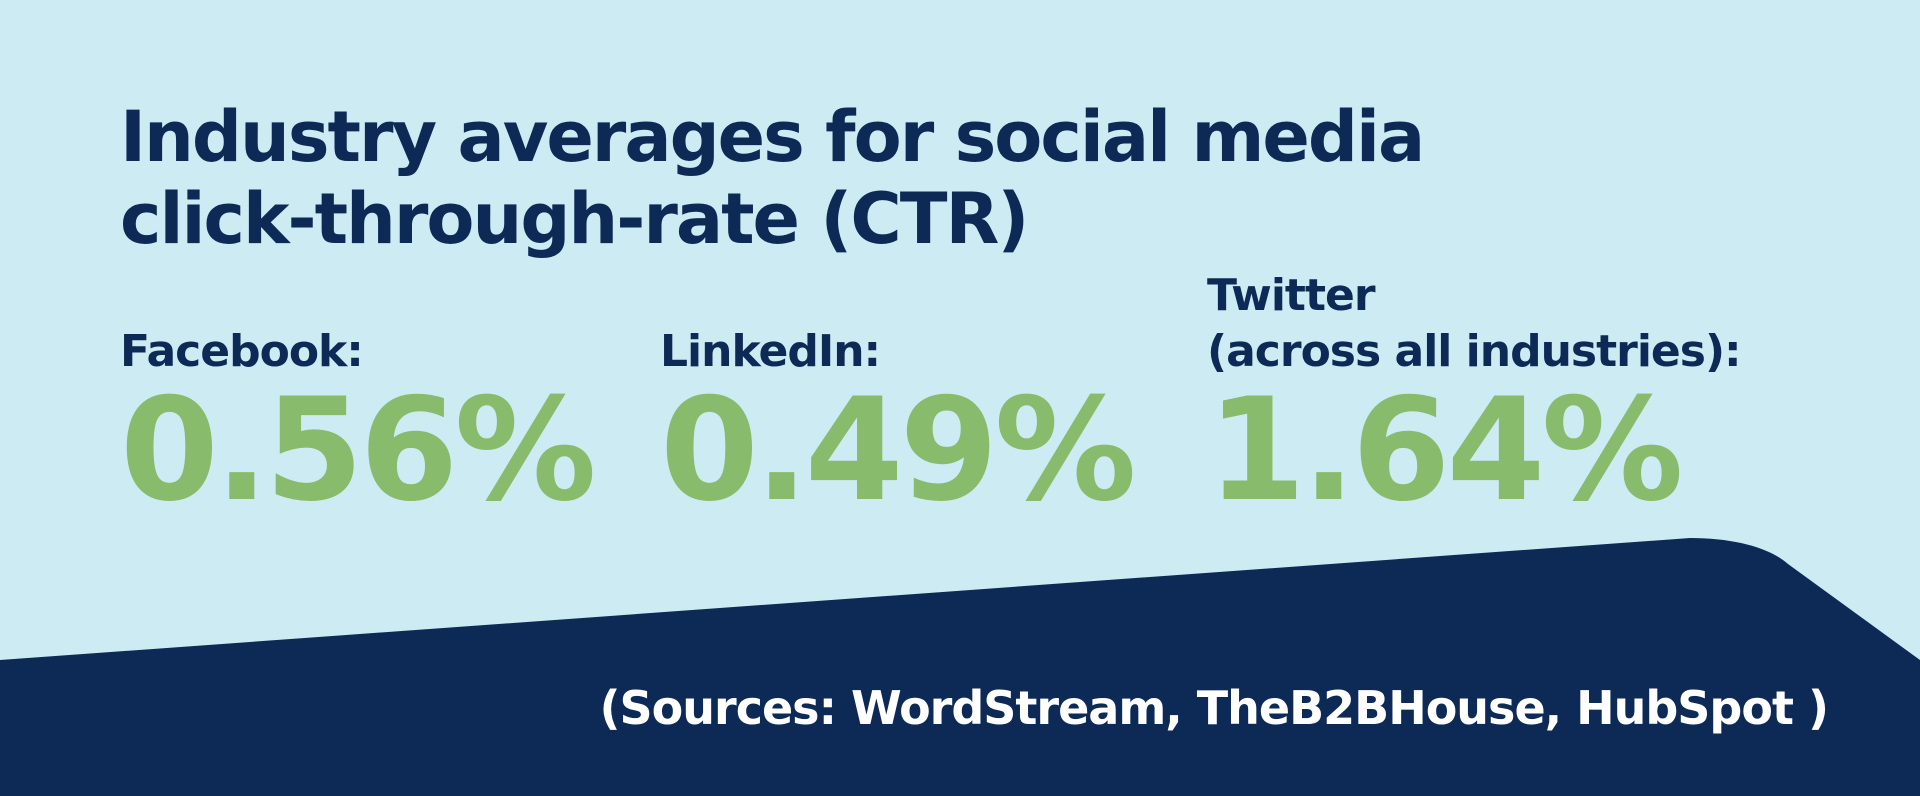 The width and height of the screenshot is (1920, 796). I want to click on stat-value-facebook: 0.56%, so click(358, 450).